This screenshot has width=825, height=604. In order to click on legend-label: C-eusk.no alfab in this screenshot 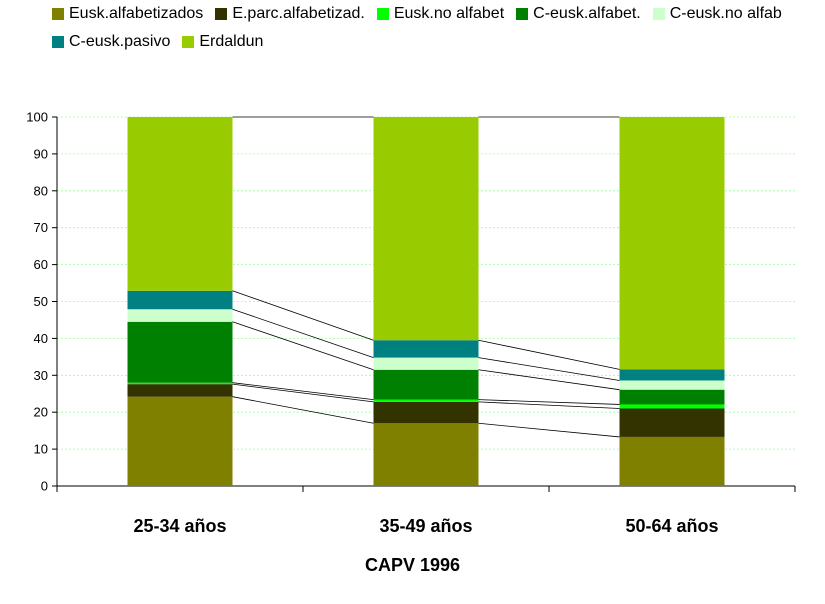, I will do `click(725, 13)`.